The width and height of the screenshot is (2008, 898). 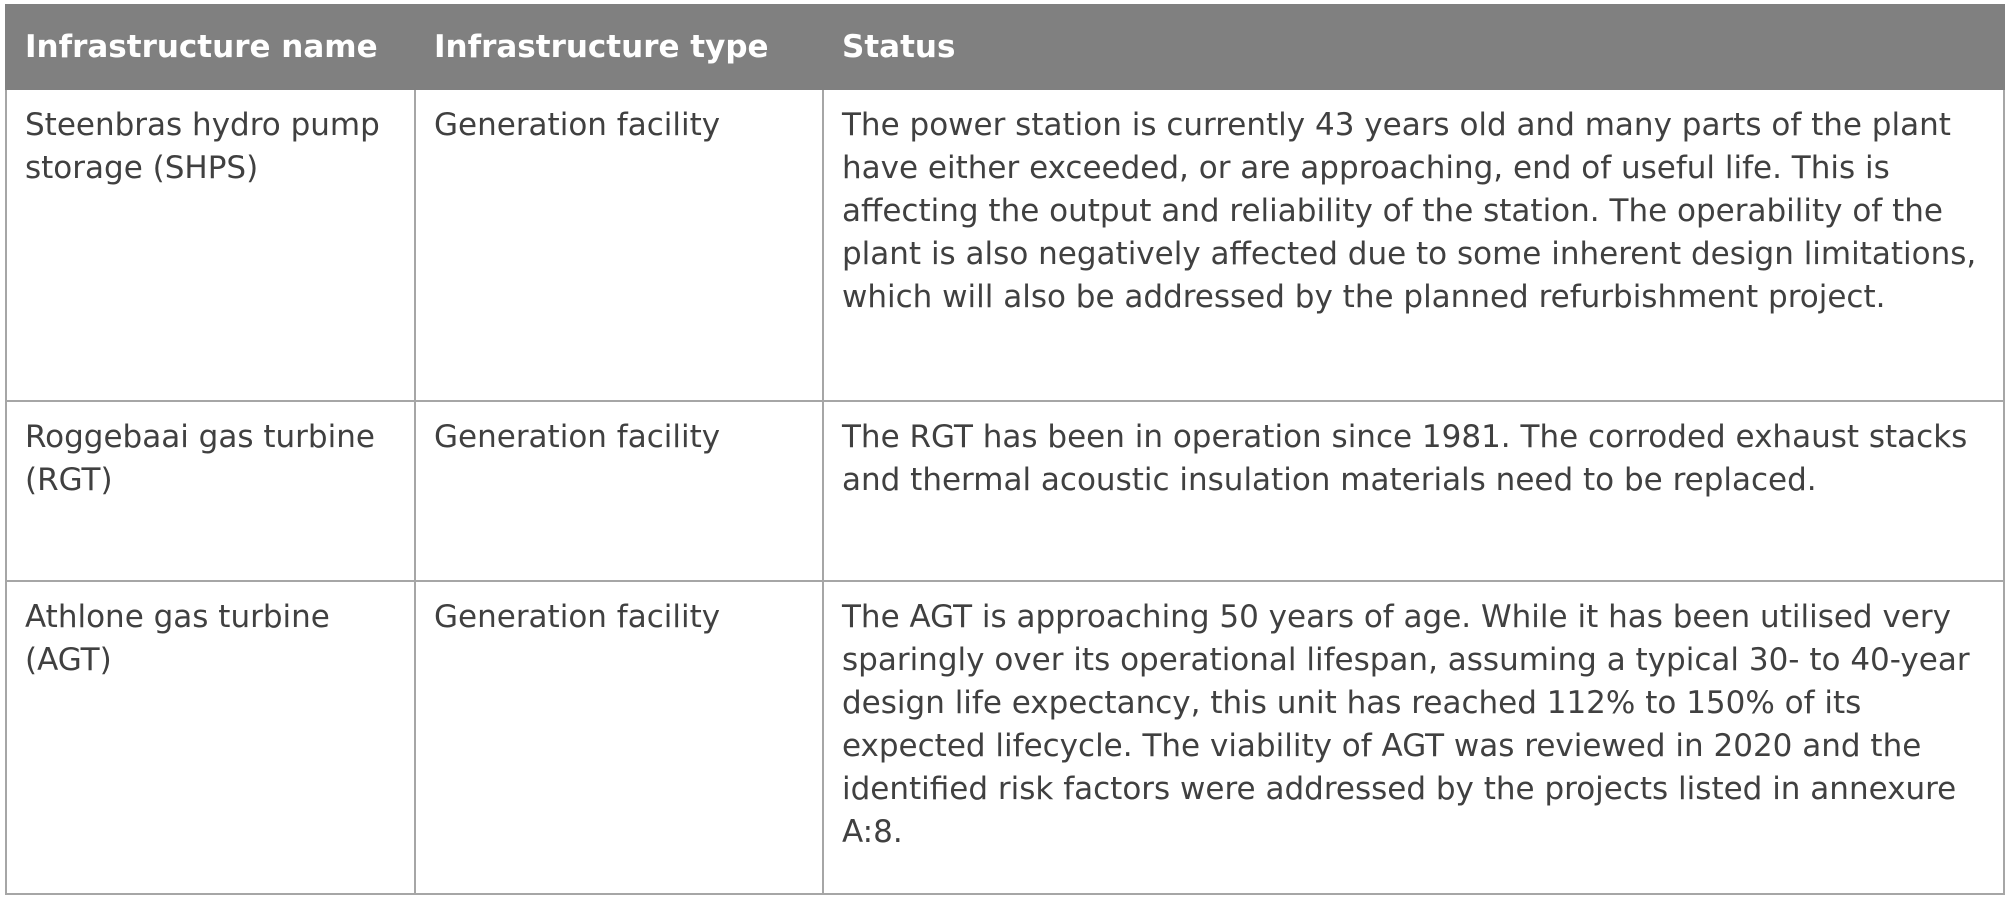 I want to click on header-status: Status, so click(x=1413, y=47).